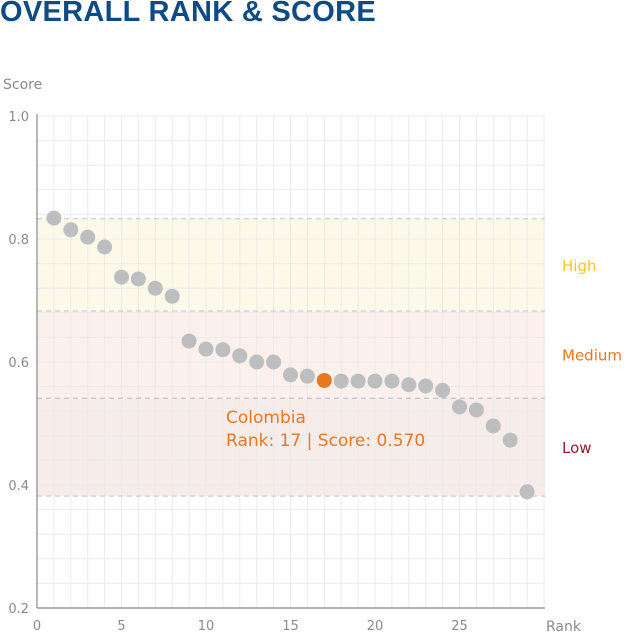 Image resolution: width=631 pixels, height=632 pixels. I want to click on x-tick-label: 10, so click(206, 625).